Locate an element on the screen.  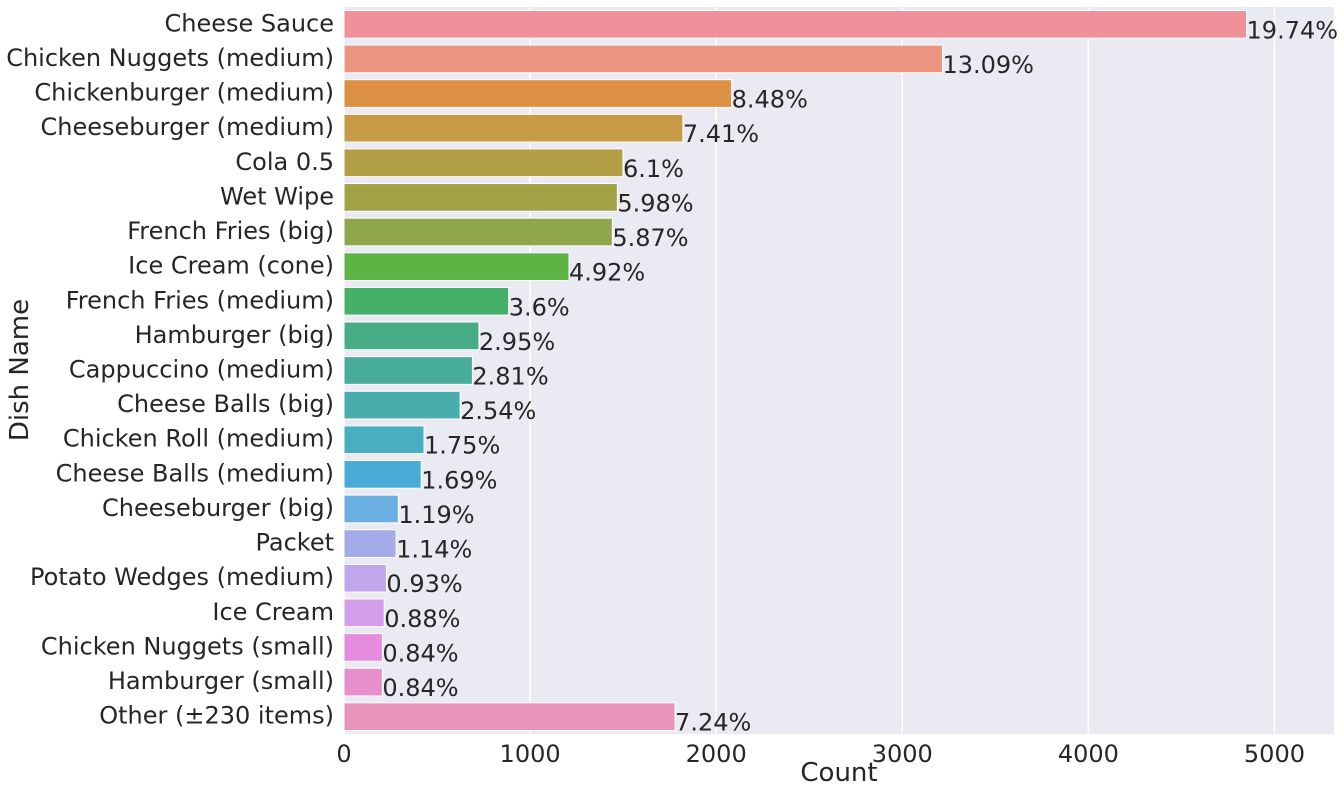
value-label: 1.69% is located at coordinates (459, 480).